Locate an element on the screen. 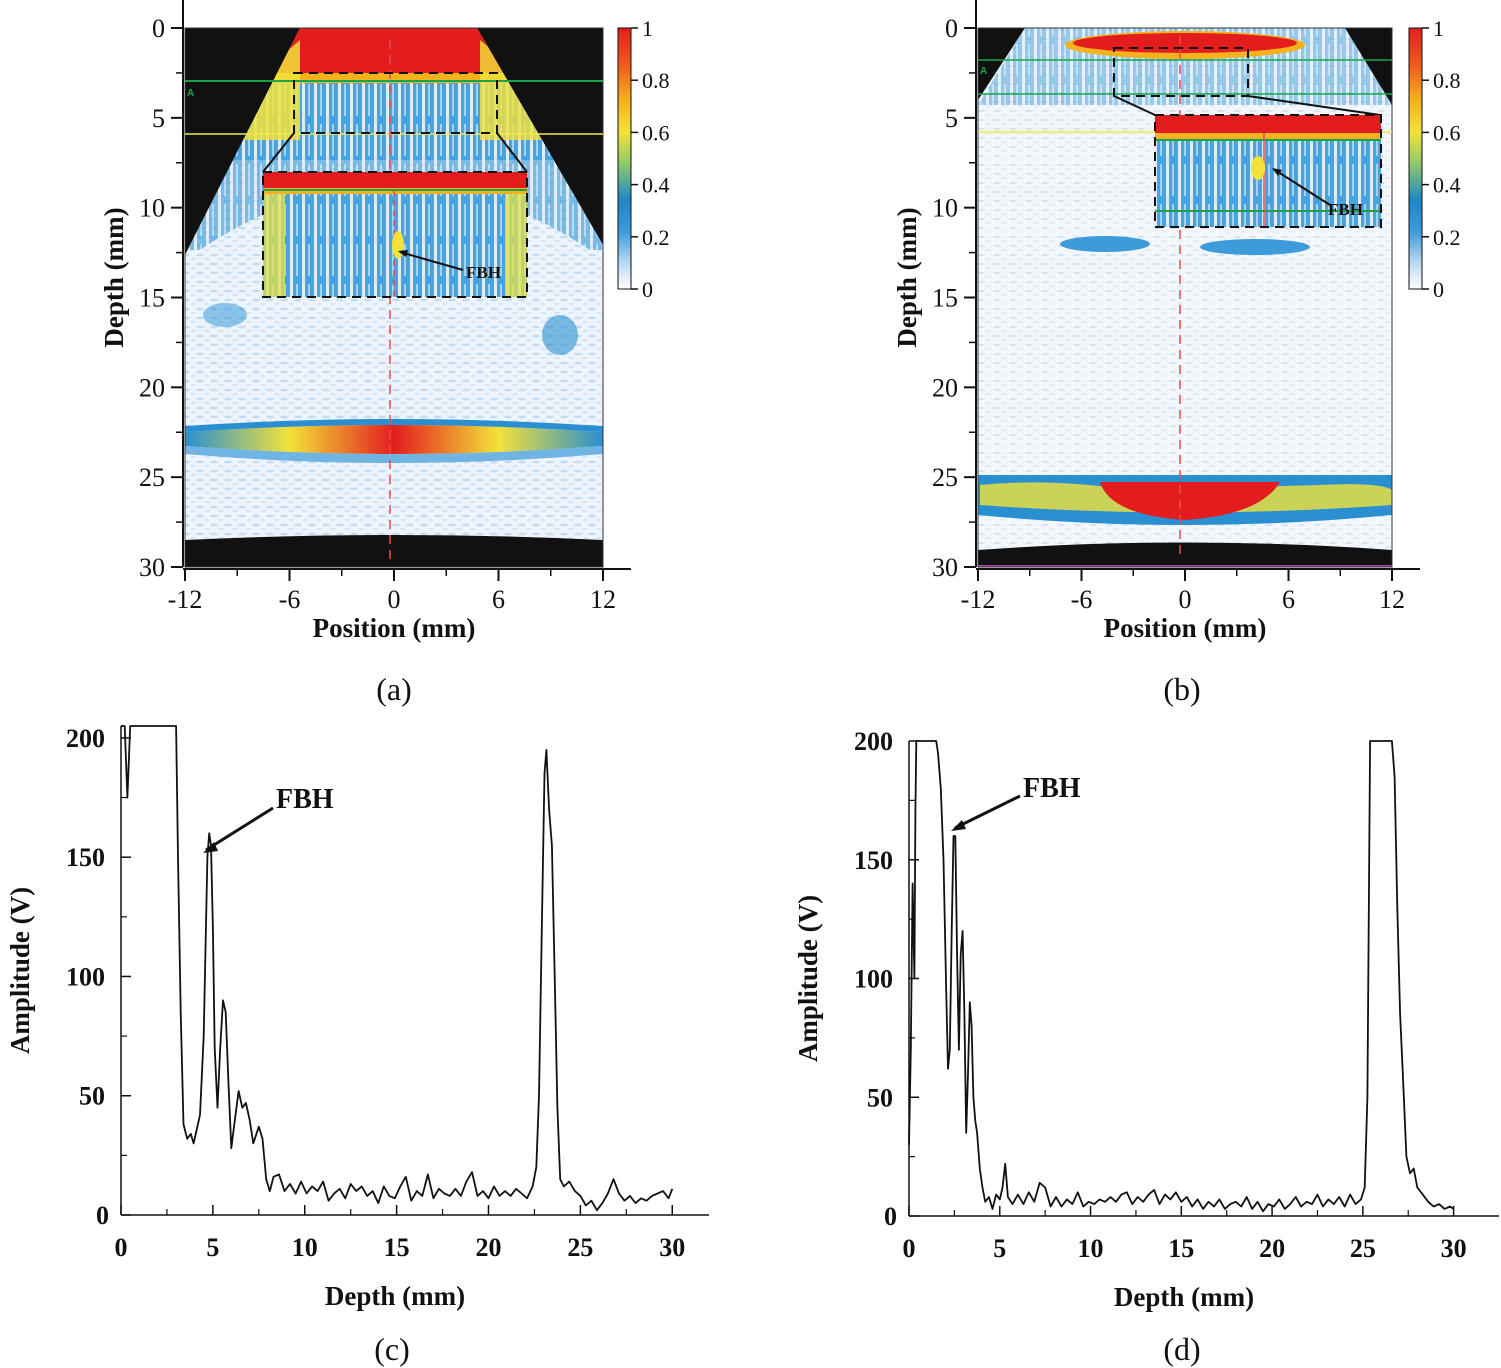 This screenshot has height=1368, width=1501. y-tick-label-c: 200 is located at coordinates (85, 738).